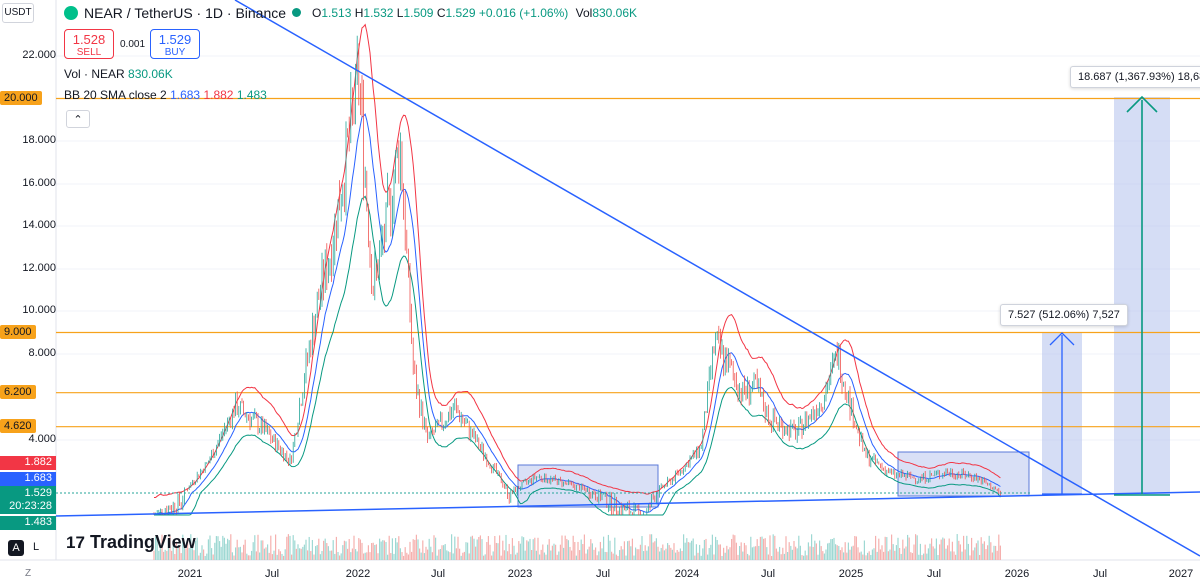  Describe the element at coordinates (175, 44) in the screenshot. I see `buy-button: 1.529 BUY` at that location.